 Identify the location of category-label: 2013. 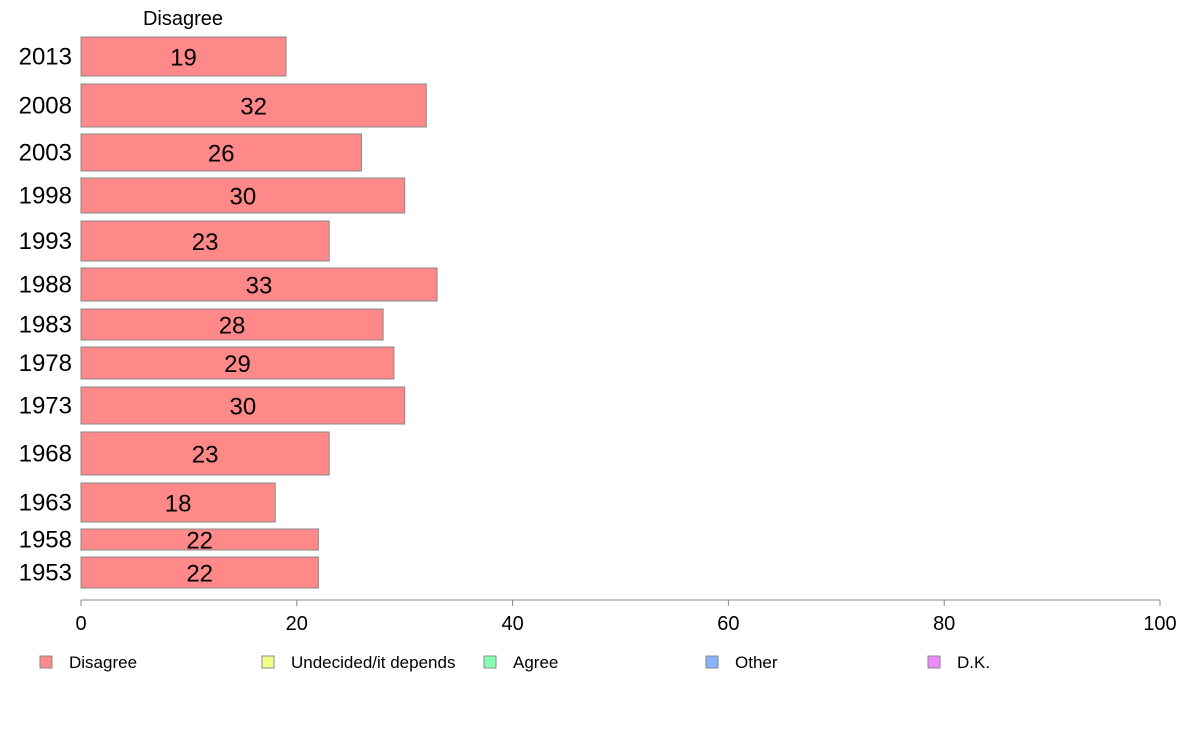
(45, 57).